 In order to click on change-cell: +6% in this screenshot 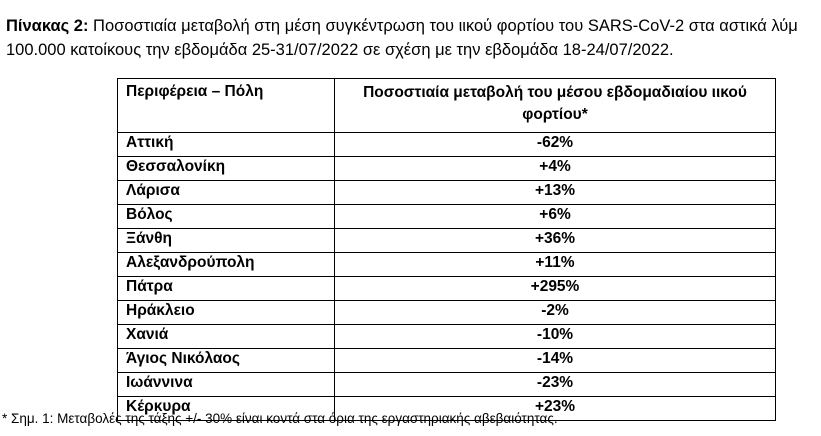, I will do `click(555, 216)`.